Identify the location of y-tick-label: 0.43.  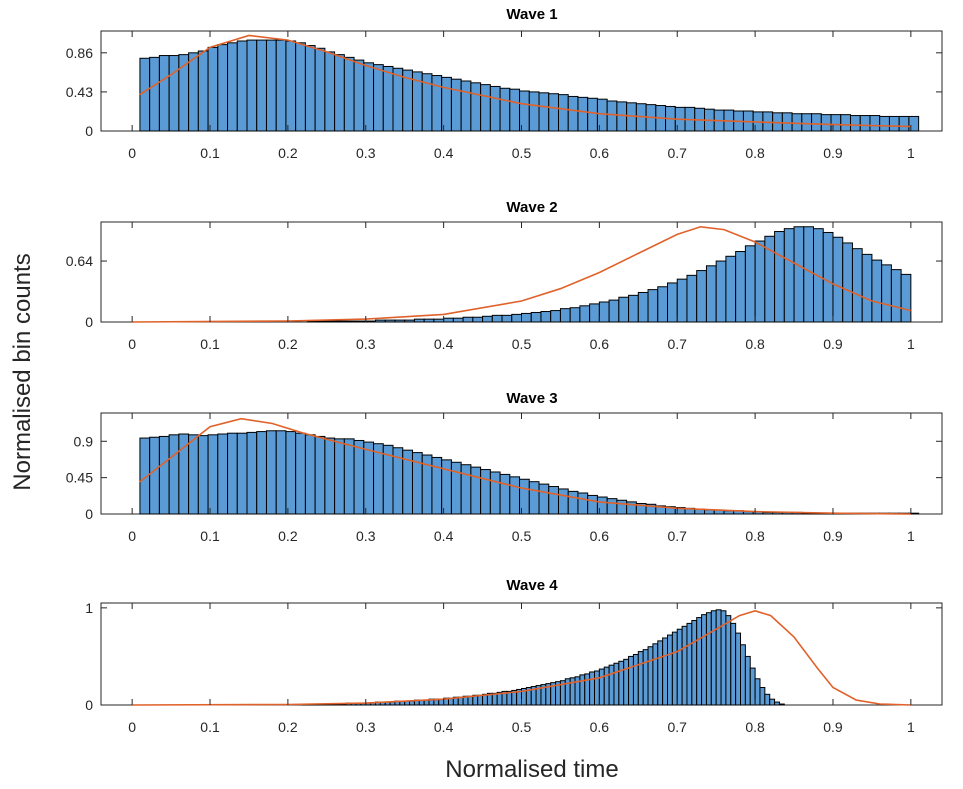
(79, 92).